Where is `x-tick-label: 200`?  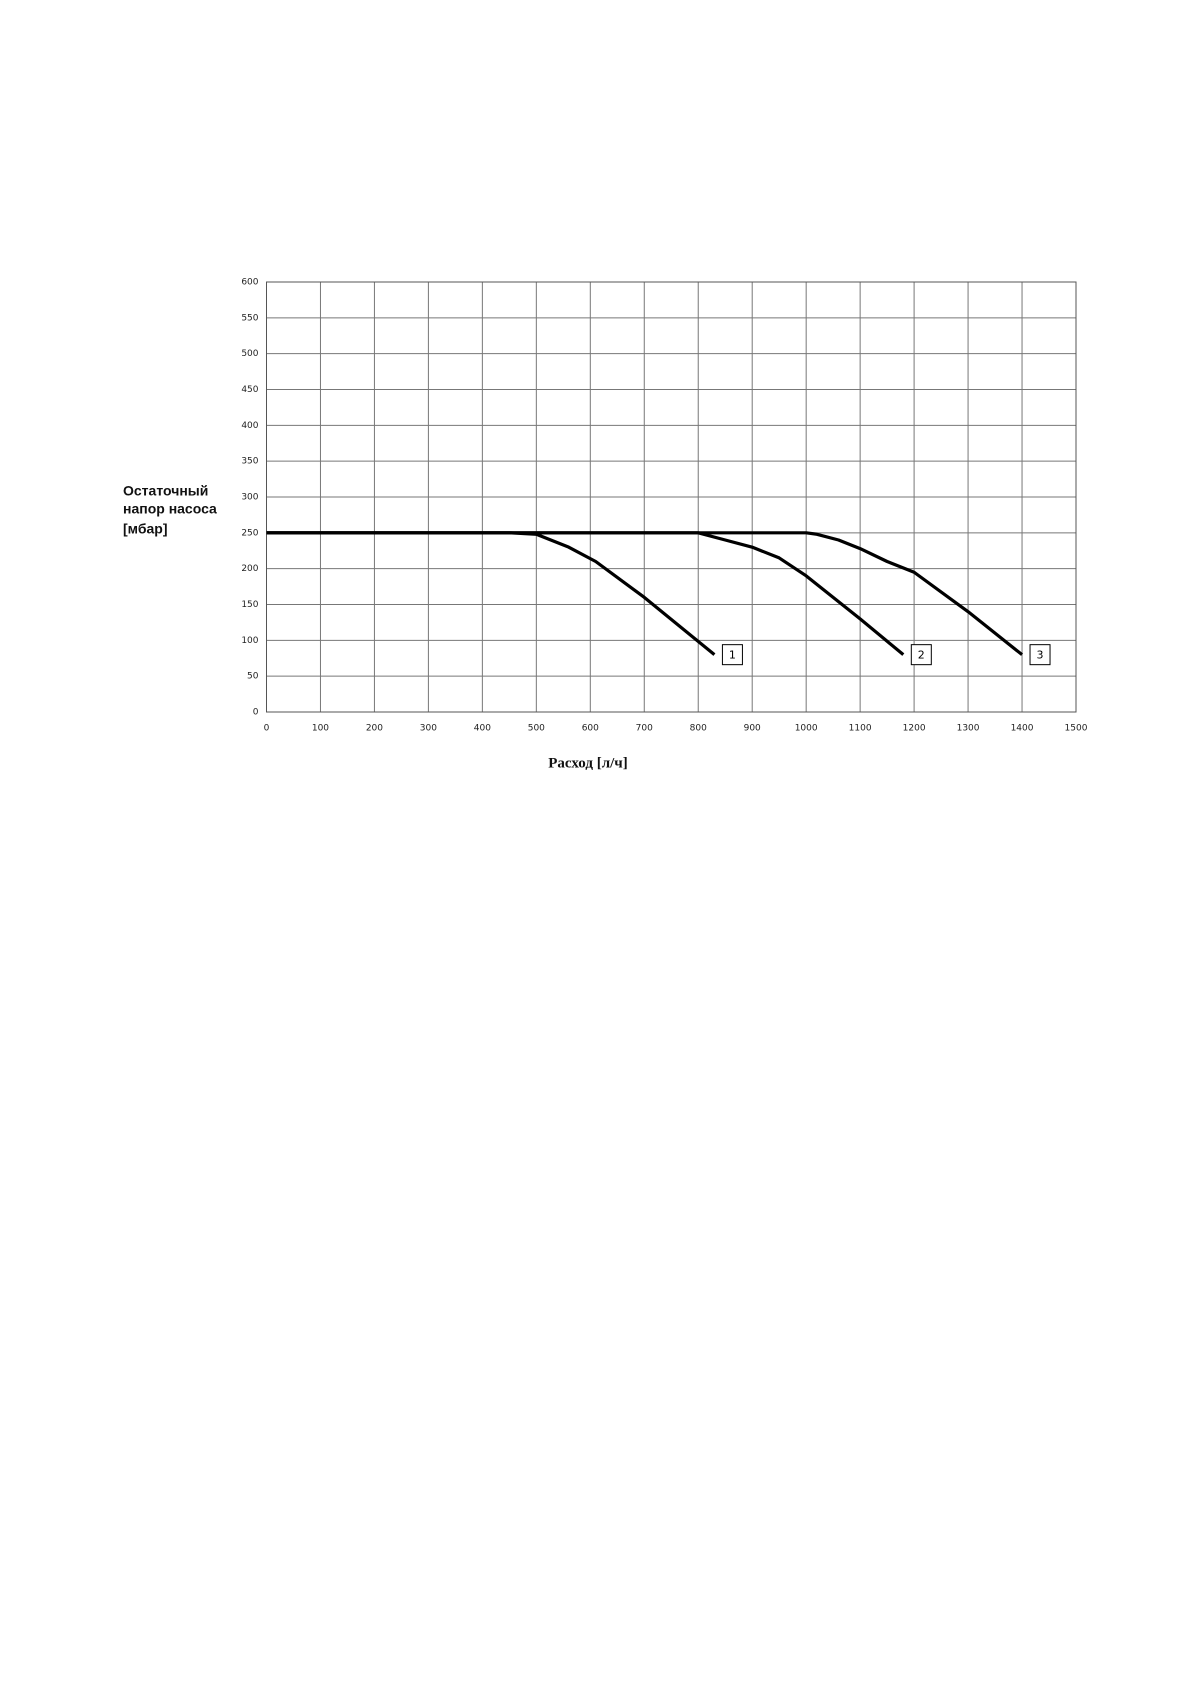
x-tick-label: 200 is located at coordinates (374, 729).